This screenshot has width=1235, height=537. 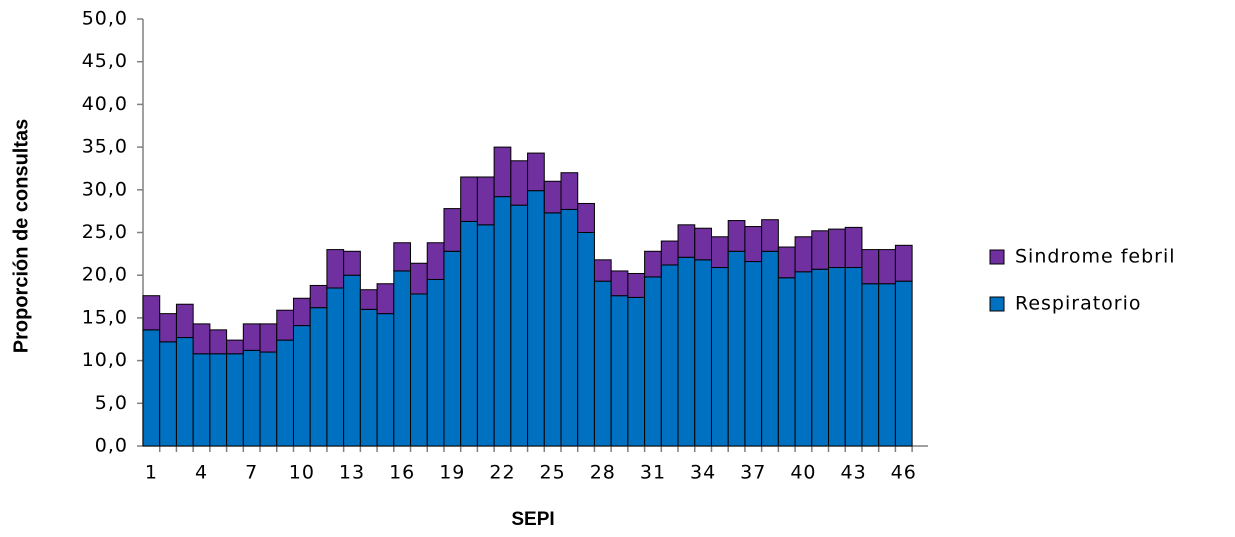 What do you see at coordinates (111, 403) in the screenshot?
I see `y-tick-label: 5,0` at bounding box center [111, 403].